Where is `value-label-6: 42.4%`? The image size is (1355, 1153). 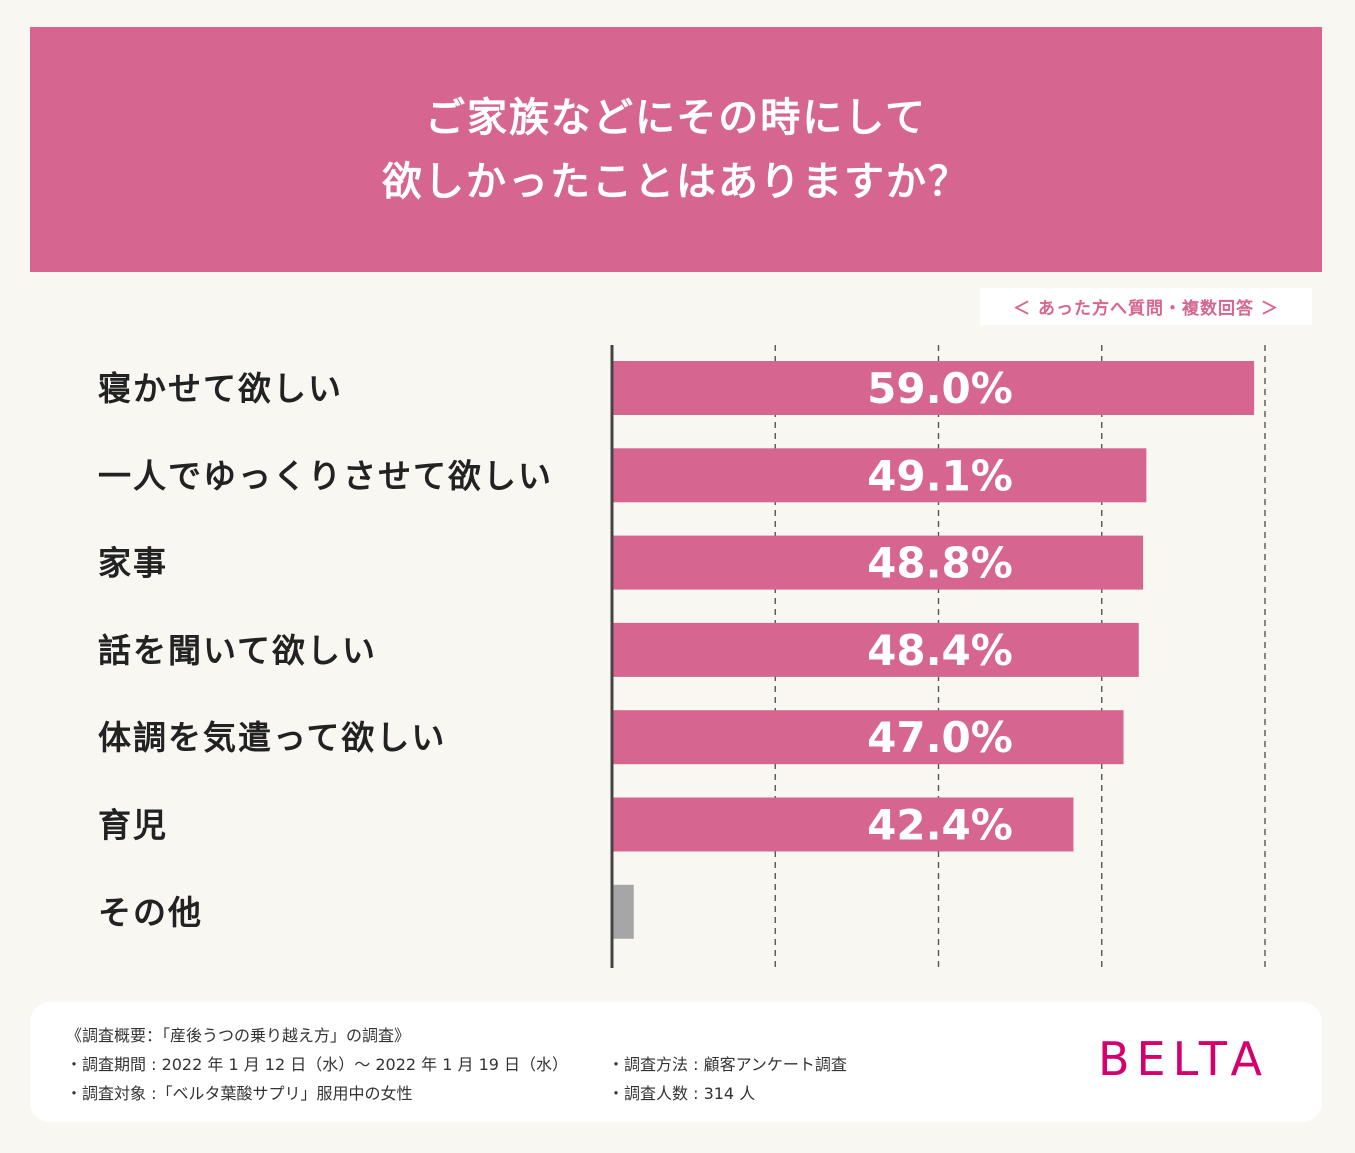 value-label-6: 42.4% is located at coordinates (940, 825).